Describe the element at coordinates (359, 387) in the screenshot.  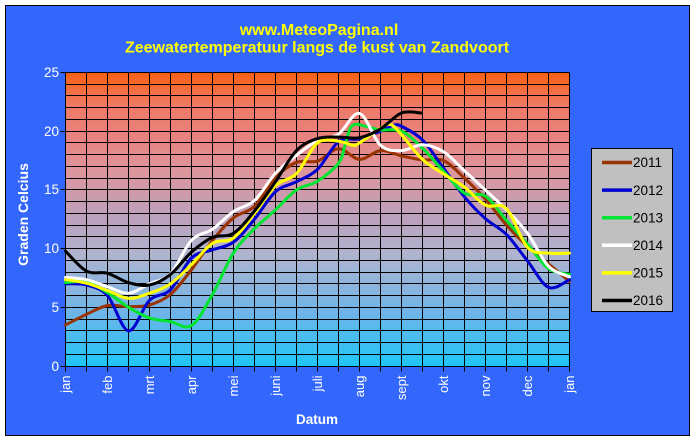
I see `svg-text: aug` at that location.